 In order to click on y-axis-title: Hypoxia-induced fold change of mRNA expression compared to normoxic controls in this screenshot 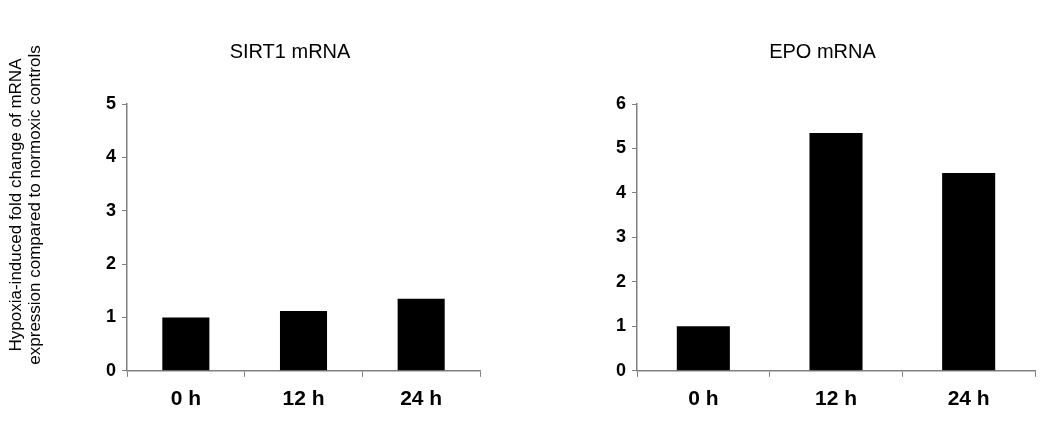, I will do `click(25, 205)`.